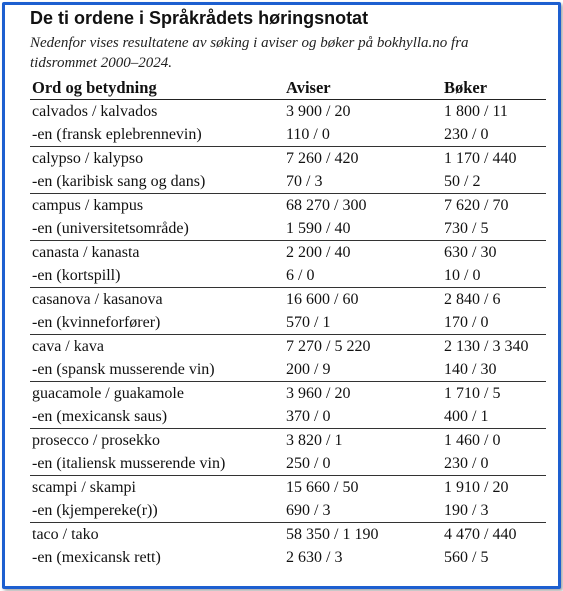 This screenshot has width=563, height=591. Describe the element at coordinates (480, 534) in the screenshot. I see `cell-books: 4 470 / 440` at that location.